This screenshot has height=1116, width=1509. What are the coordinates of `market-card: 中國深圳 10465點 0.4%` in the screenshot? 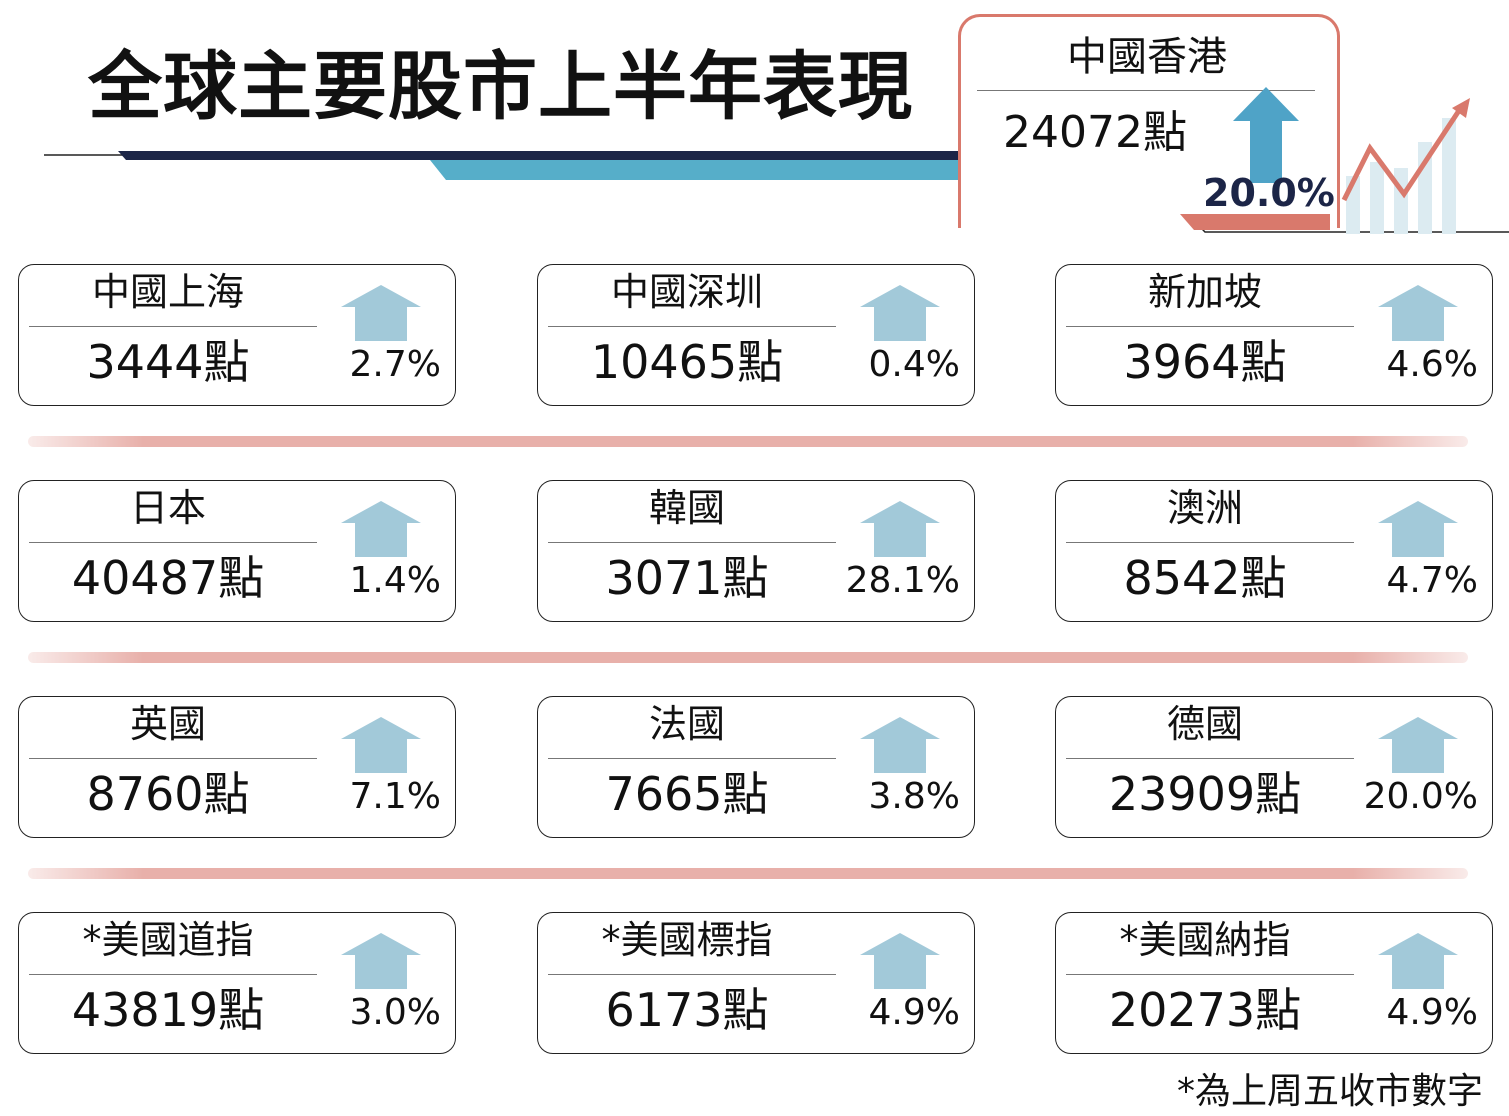 It's located at (756, 335).